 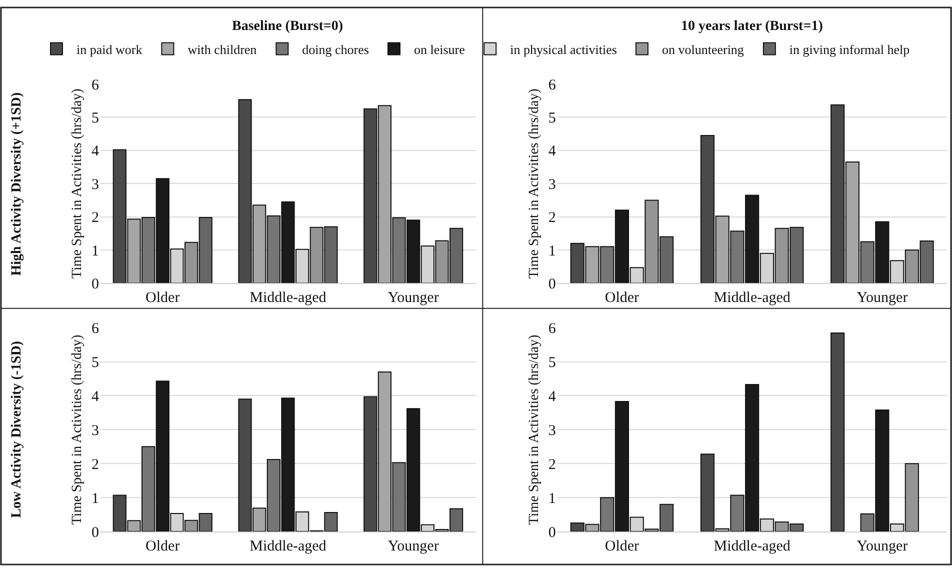 I want to click on legend-label: on leisure, so click(x=440, y=49).